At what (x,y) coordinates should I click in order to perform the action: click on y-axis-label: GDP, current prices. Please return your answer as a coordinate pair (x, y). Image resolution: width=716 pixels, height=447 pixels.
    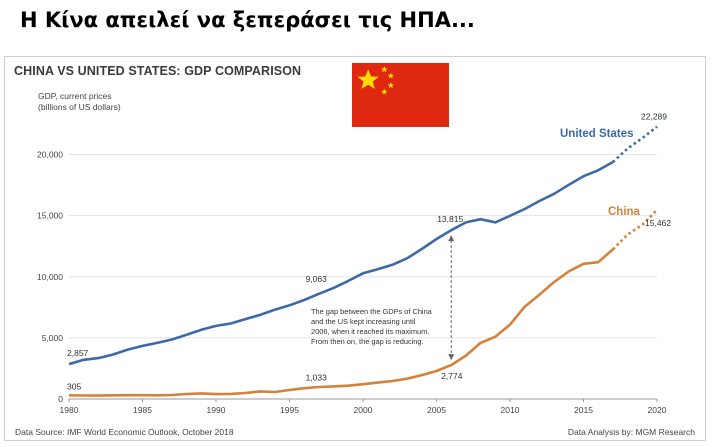
    Looking at the image, I should click on (75, 96).